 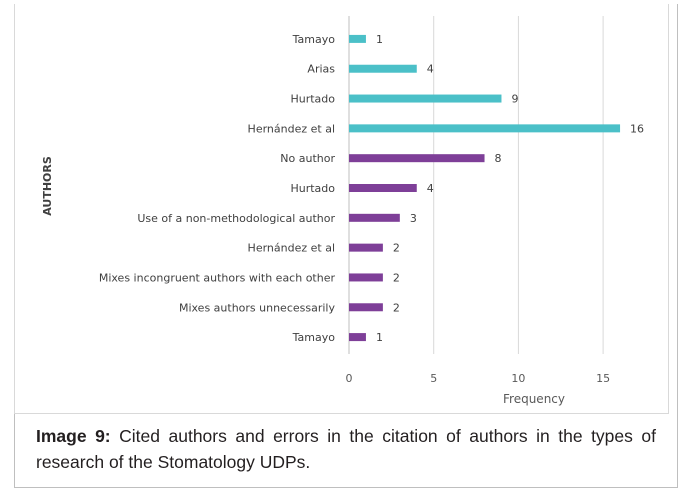 What do you see at coordinates (518, 378) in the screenshot?
I see `x-tick-label: 10` at bounding box center [518, 378].